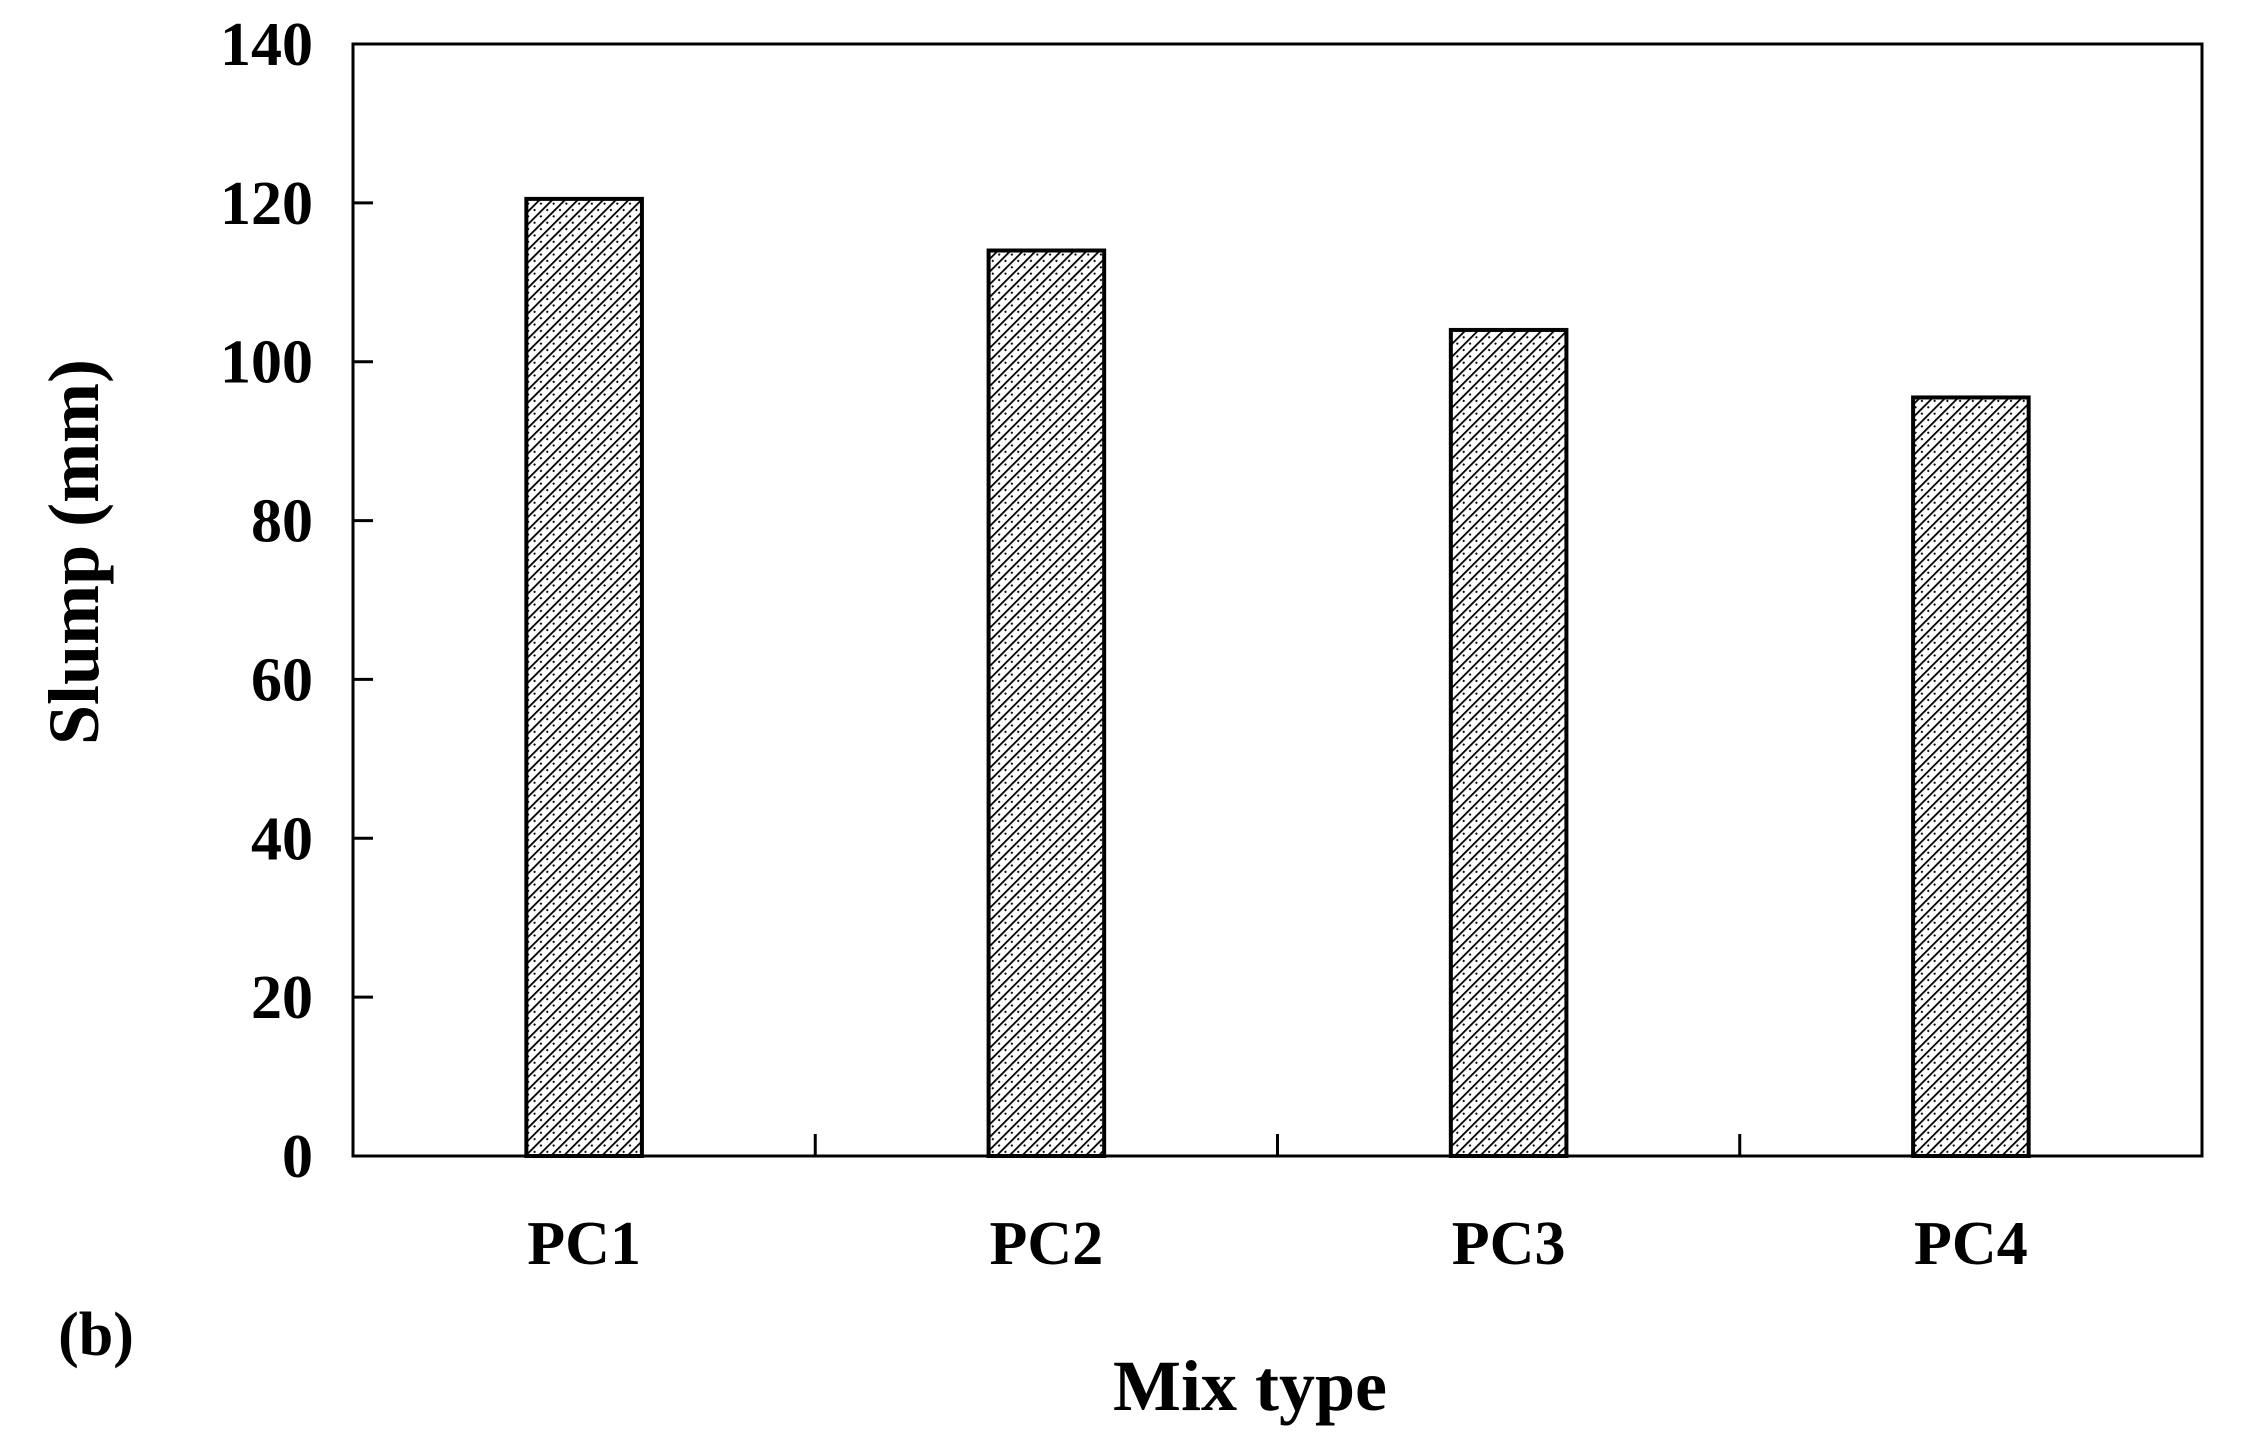  I want to click on y-tick-label: 40, so click(282, 839).